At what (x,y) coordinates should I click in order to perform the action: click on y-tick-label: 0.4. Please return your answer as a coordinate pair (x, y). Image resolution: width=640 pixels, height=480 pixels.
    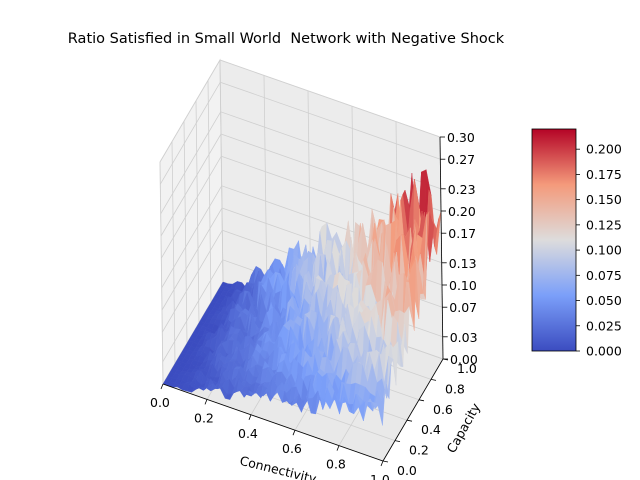
    Looking at the image, I should click on (431, 429).